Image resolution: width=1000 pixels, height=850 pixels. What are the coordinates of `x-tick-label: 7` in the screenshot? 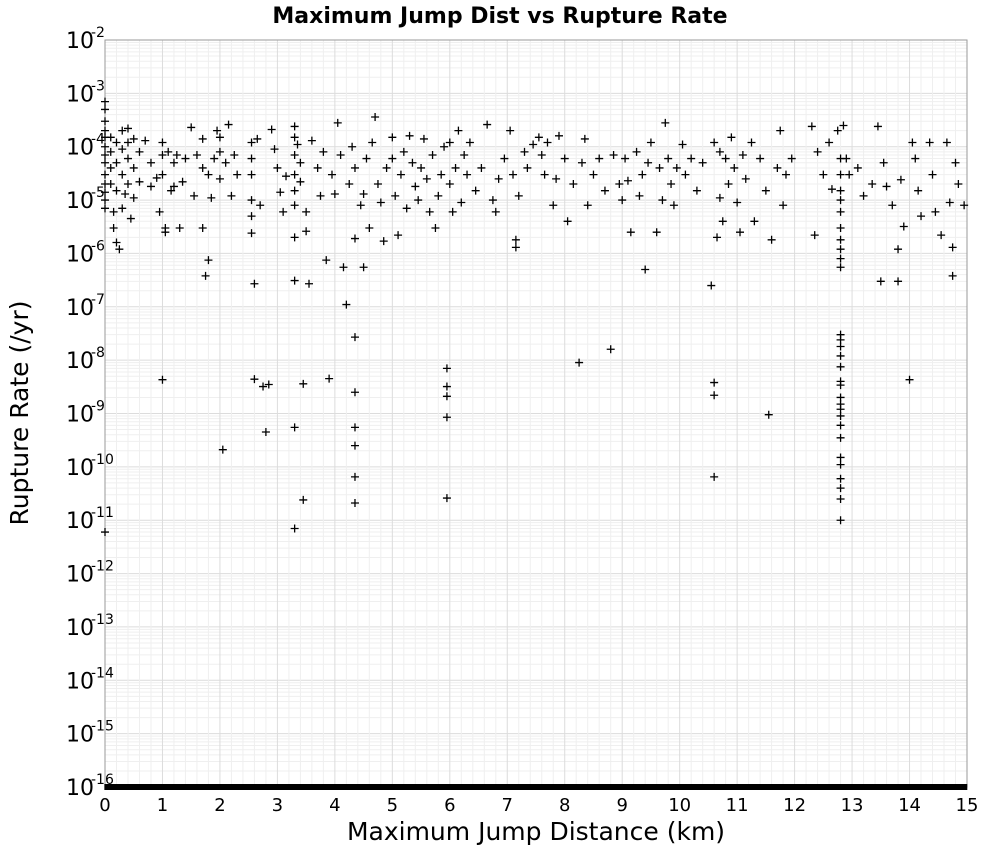 It's located at (507, 805).